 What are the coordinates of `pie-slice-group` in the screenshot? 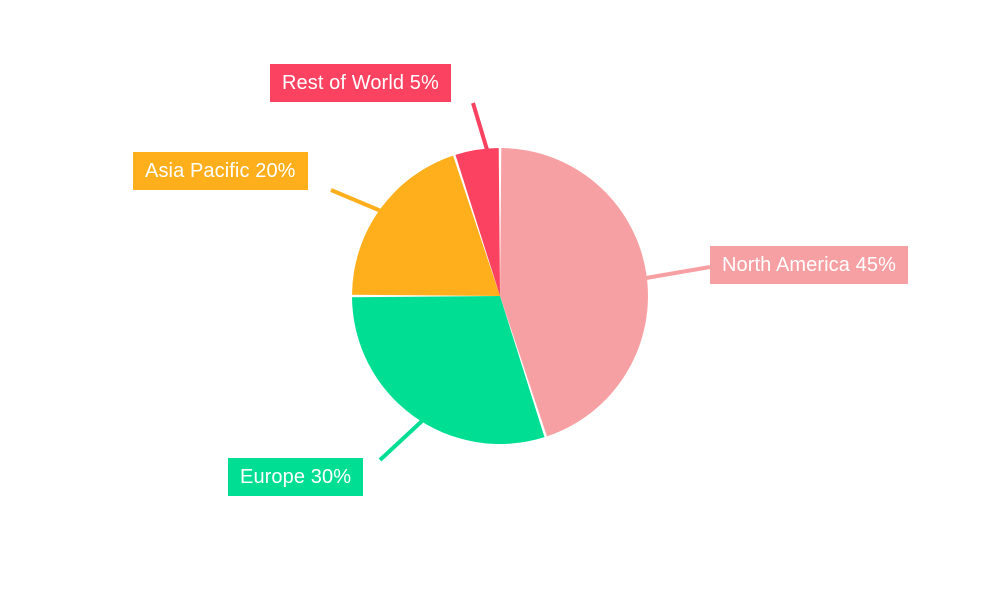 It's located at (500, 296).